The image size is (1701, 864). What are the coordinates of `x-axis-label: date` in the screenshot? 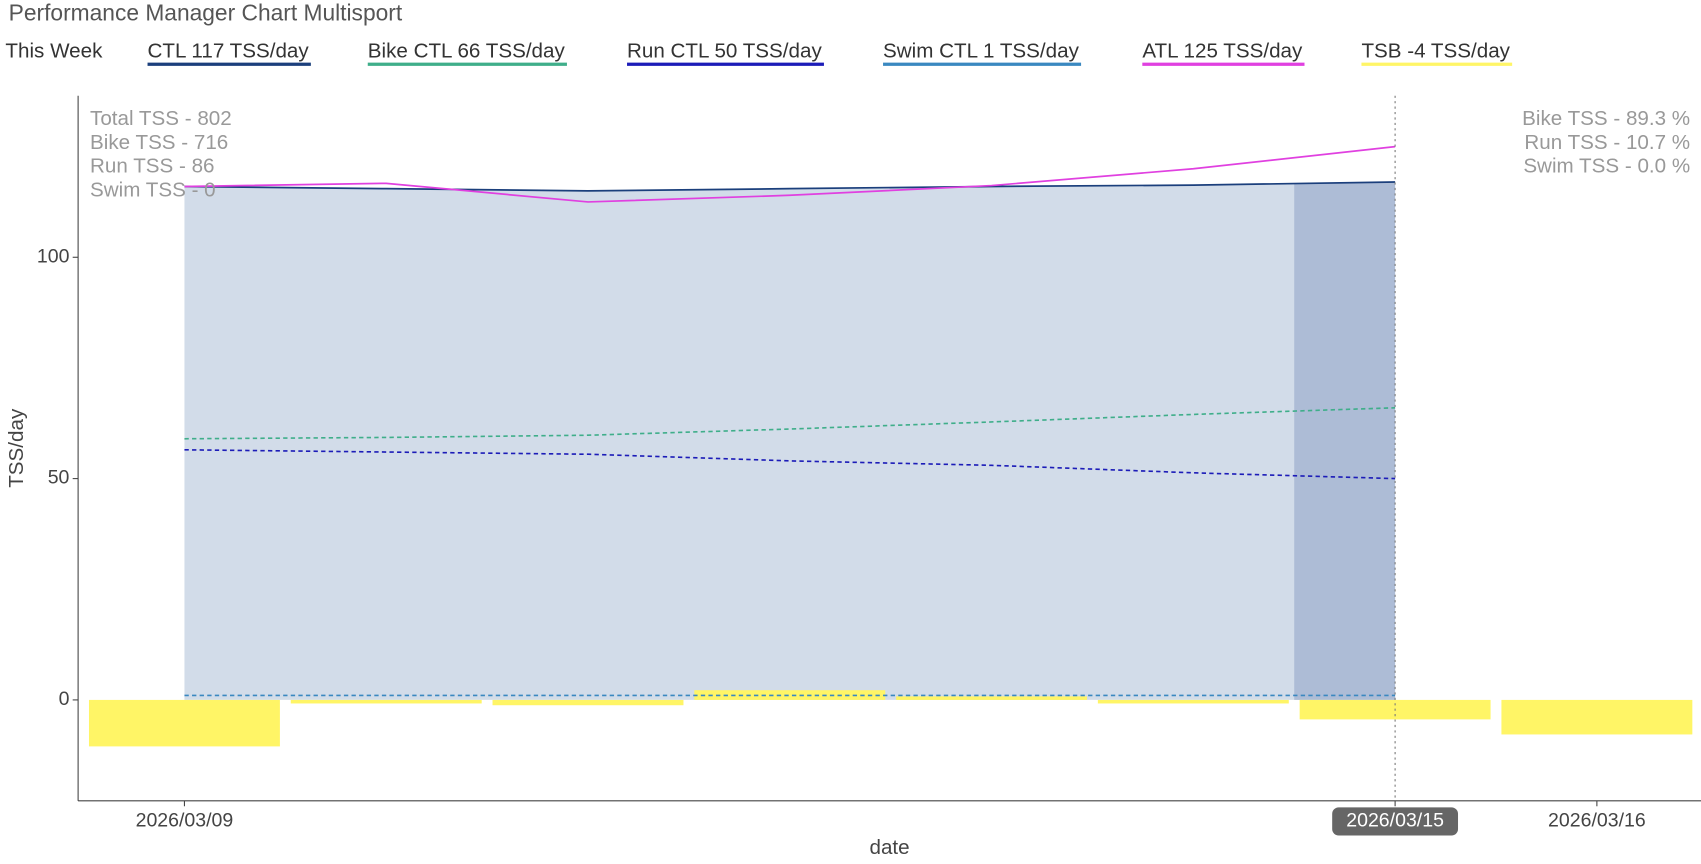 It's located at (889, 847).